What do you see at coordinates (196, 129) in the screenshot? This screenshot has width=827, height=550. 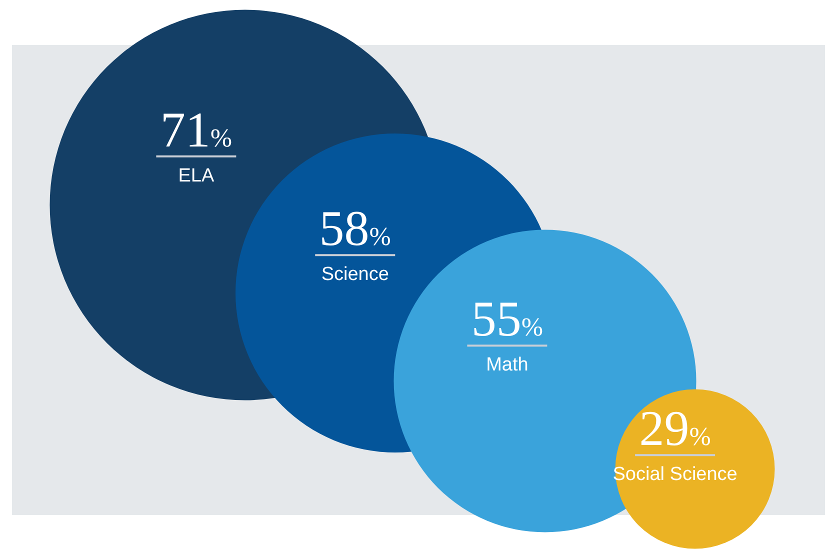 I see `data-label: 71%` at bounding box center [196, 129].